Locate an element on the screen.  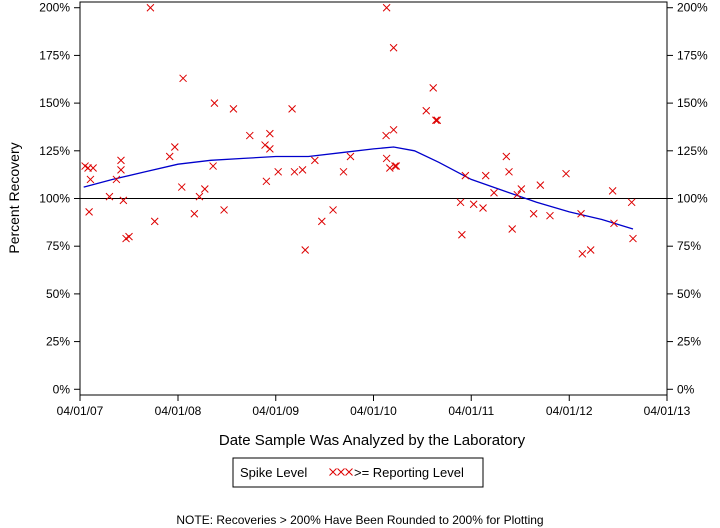
y-tick-label-left: 175% is located at coordinates (54, 55).